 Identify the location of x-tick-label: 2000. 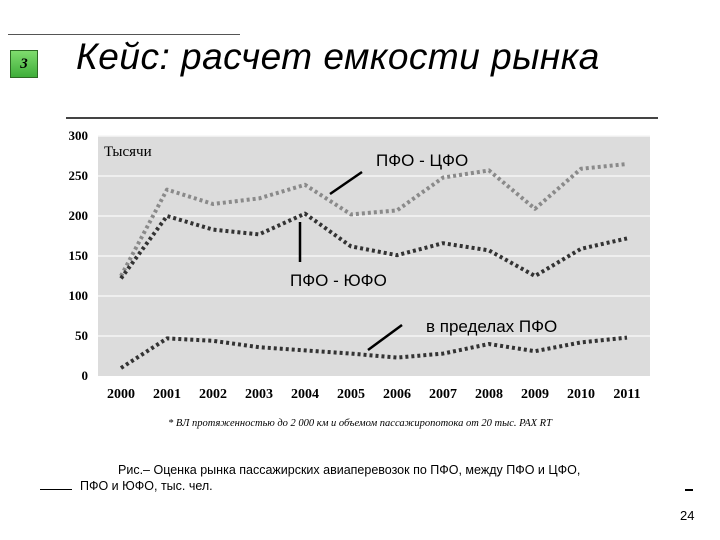
(121, 394).